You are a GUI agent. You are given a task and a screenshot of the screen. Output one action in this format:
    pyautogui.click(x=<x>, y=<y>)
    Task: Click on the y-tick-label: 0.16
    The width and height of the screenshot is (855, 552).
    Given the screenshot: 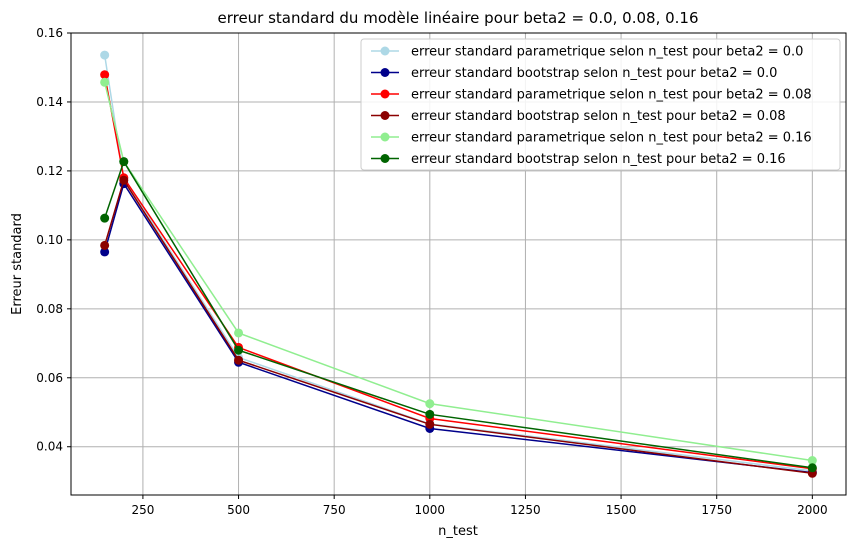 What is the action you would take?
    pyautogui.click(x=49, y=33)
    